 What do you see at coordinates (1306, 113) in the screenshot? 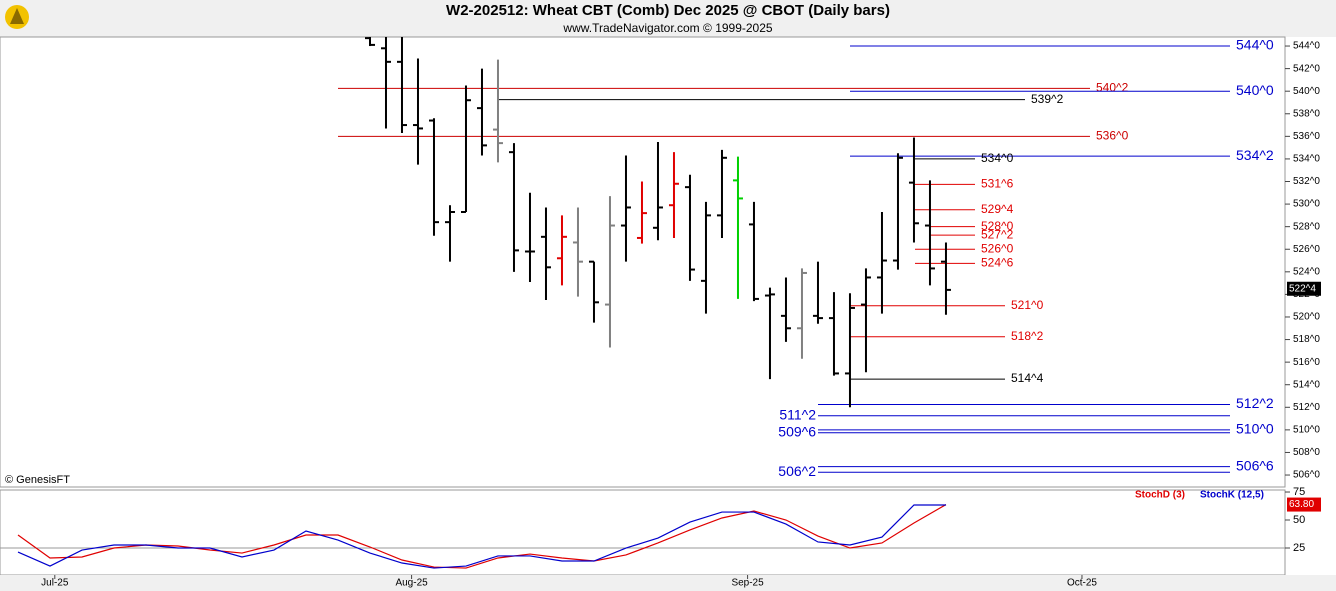
I see `y-tick-label: 538^0` at bounding box center [1306, 113].